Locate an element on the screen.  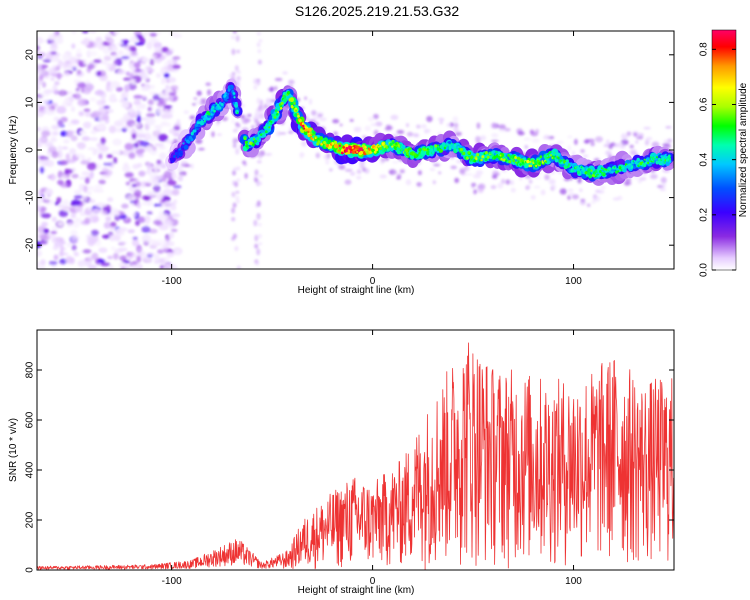
spectrogram-y-tick-label: 20 is located at coordinates (30, 55).